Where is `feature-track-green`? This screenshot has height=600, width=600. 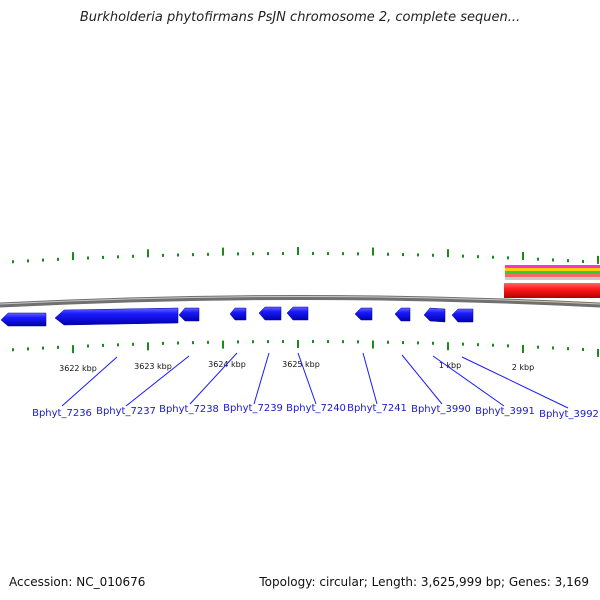
feature-track-green is located at coordinates (552, 272).